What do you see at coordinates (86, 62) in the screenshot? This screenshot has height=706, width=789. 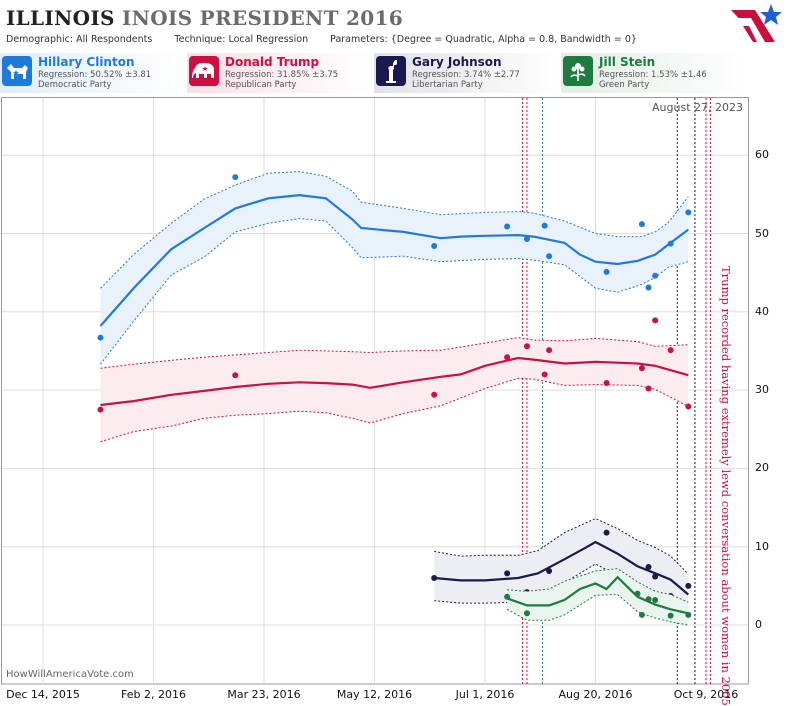 I see `candidate-name: Hillary Clinton` at bounding box center [86, 62].